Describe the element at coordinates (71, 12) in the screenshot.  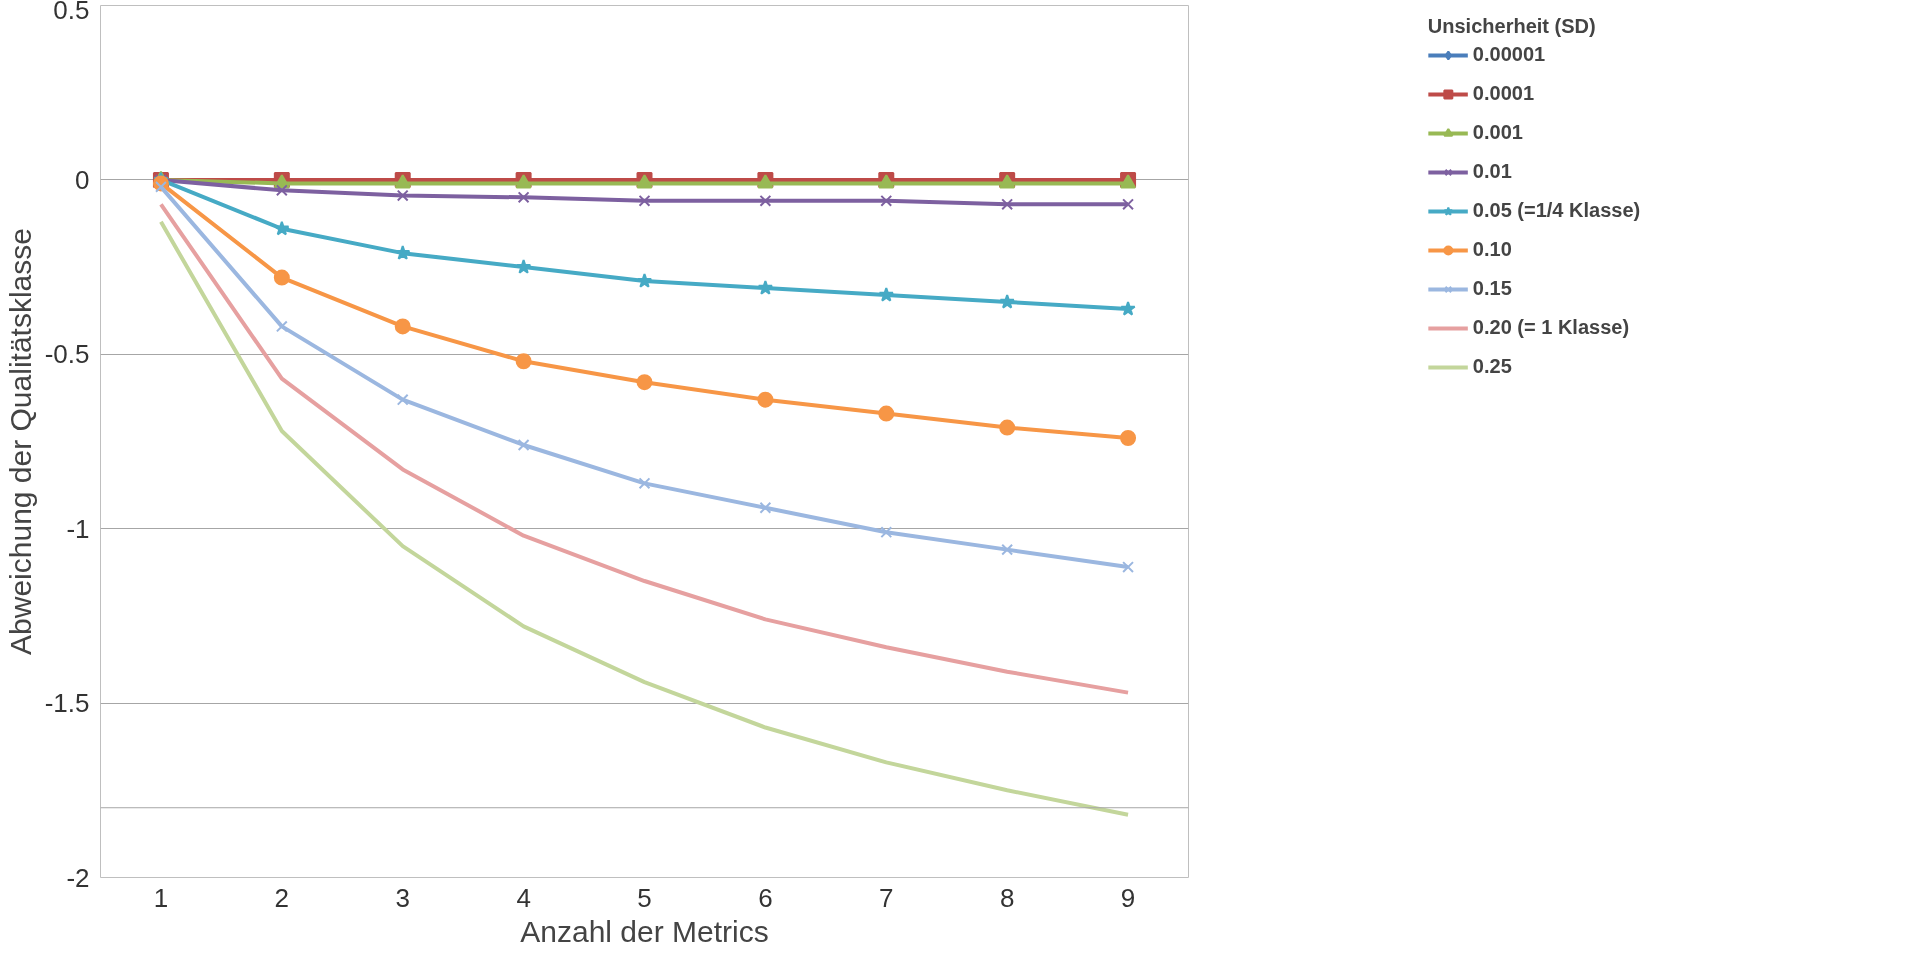
I see `y-tick-label: 0.5` at that location.